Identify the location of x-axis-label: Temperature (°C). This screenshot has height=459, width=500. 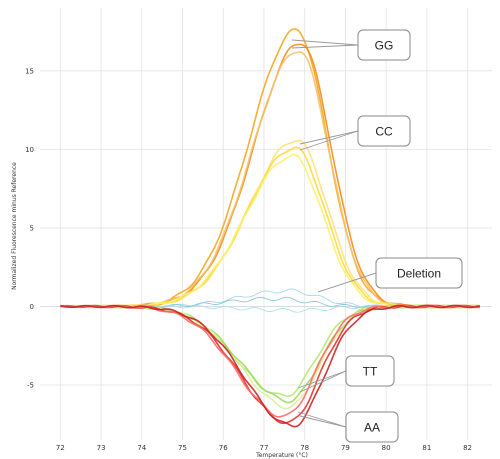
(281, 455).